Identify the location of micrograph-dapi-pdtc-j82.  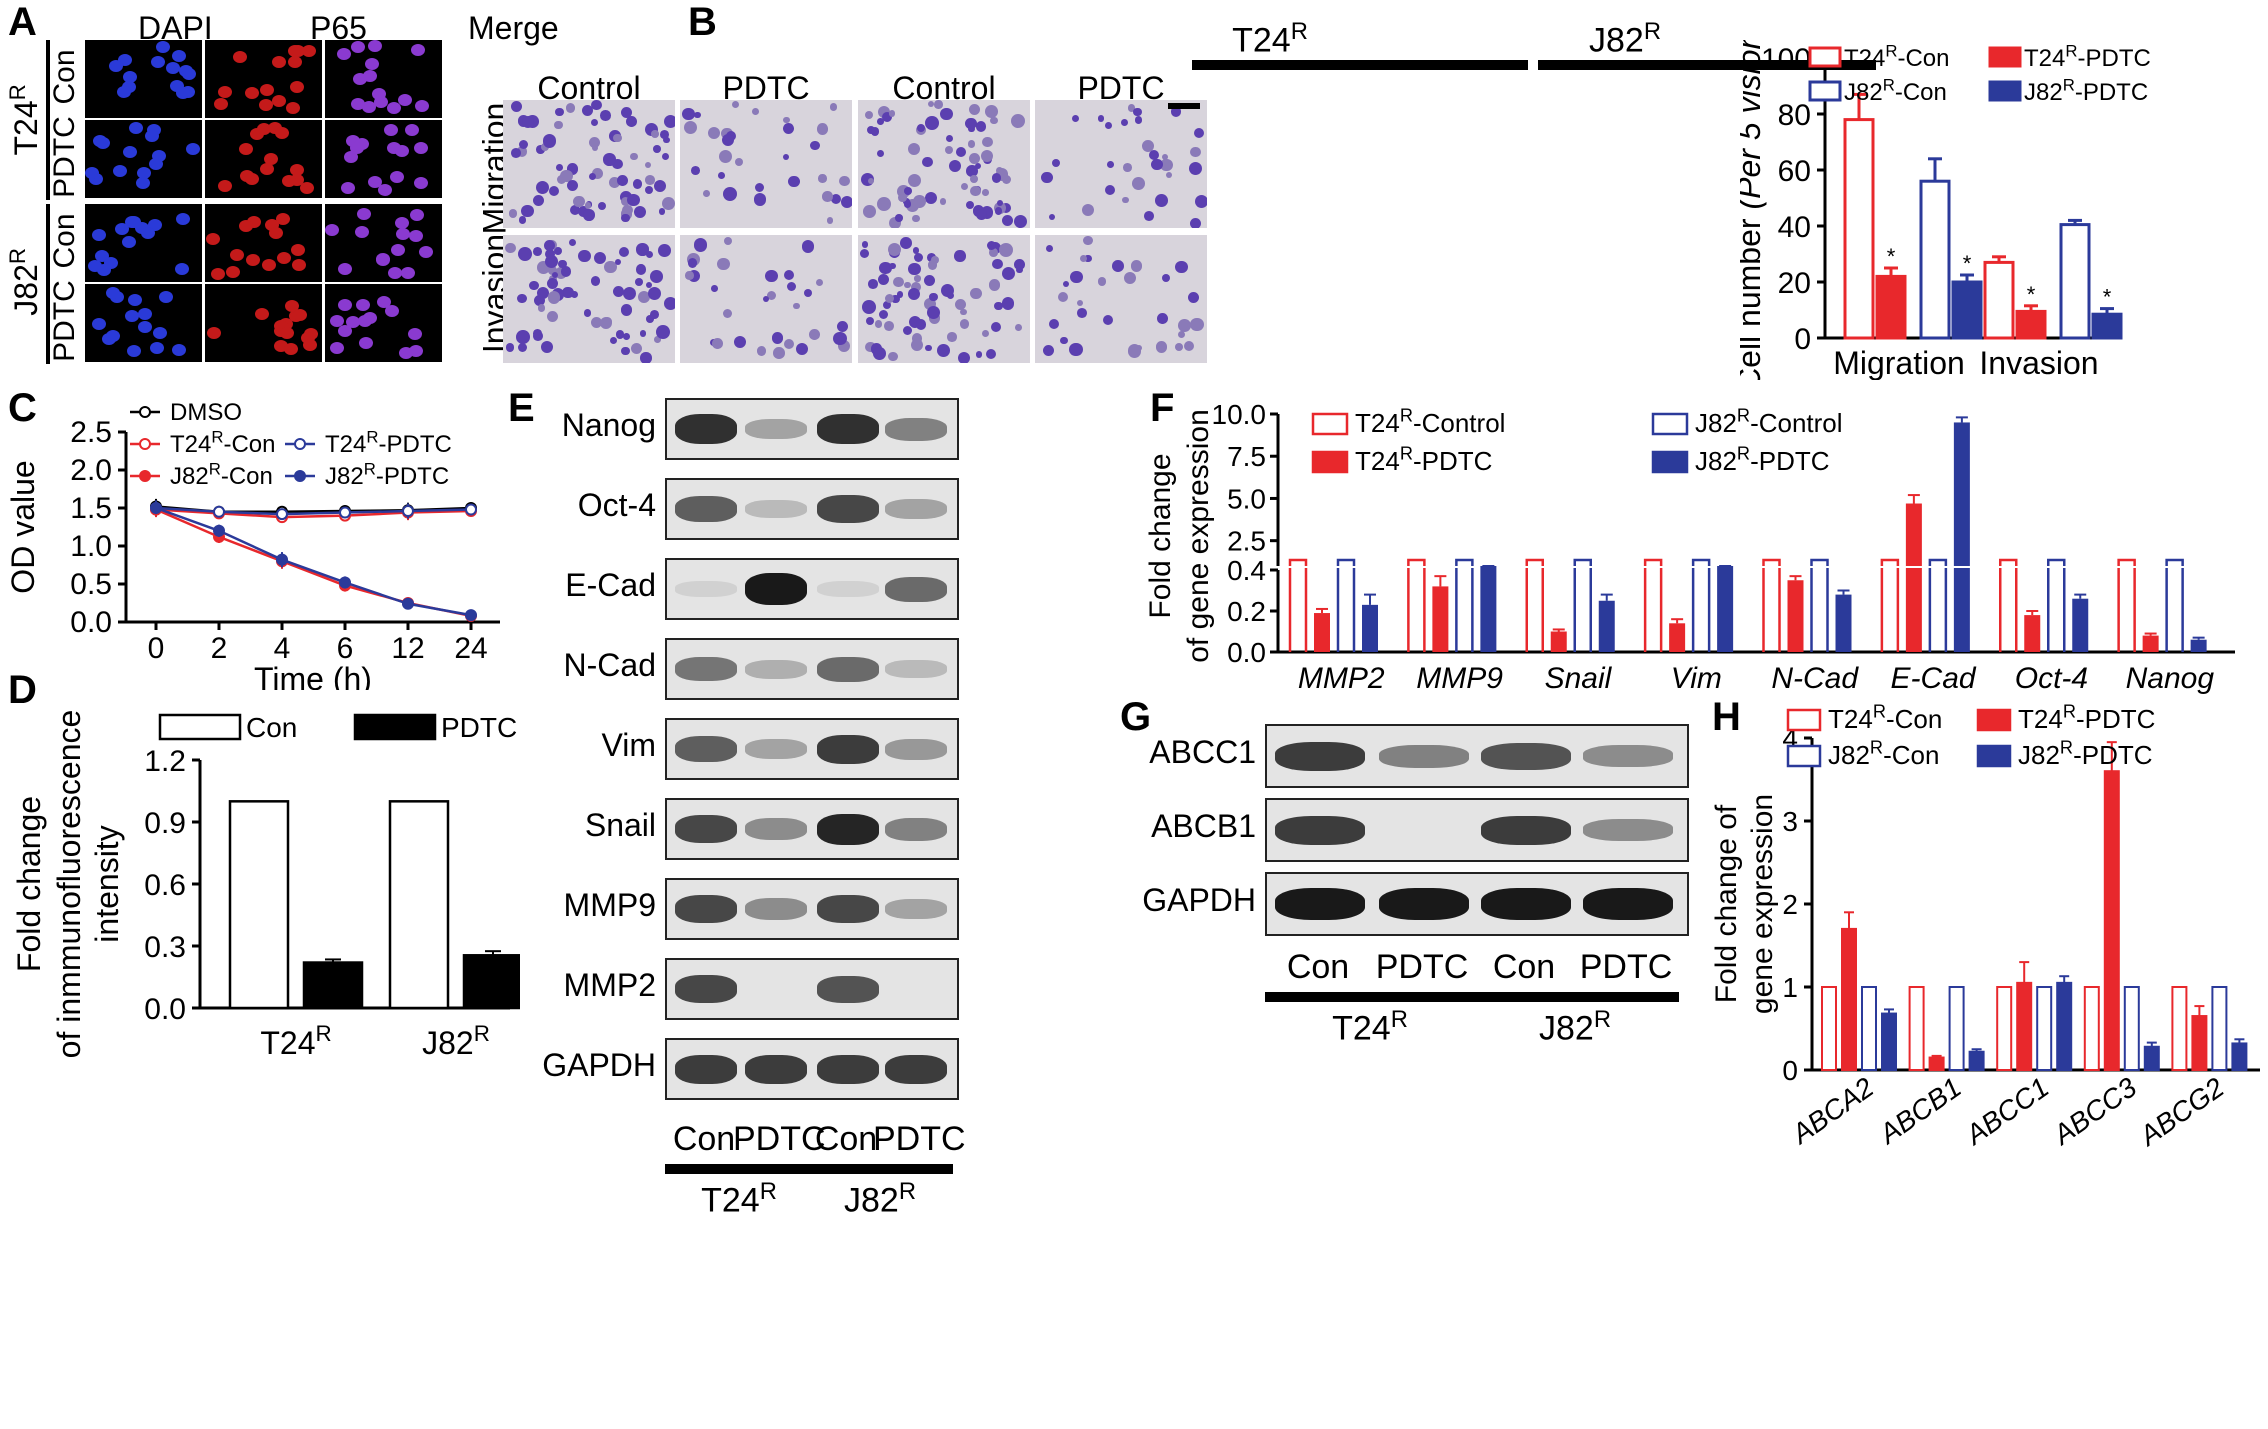
(143, 323).